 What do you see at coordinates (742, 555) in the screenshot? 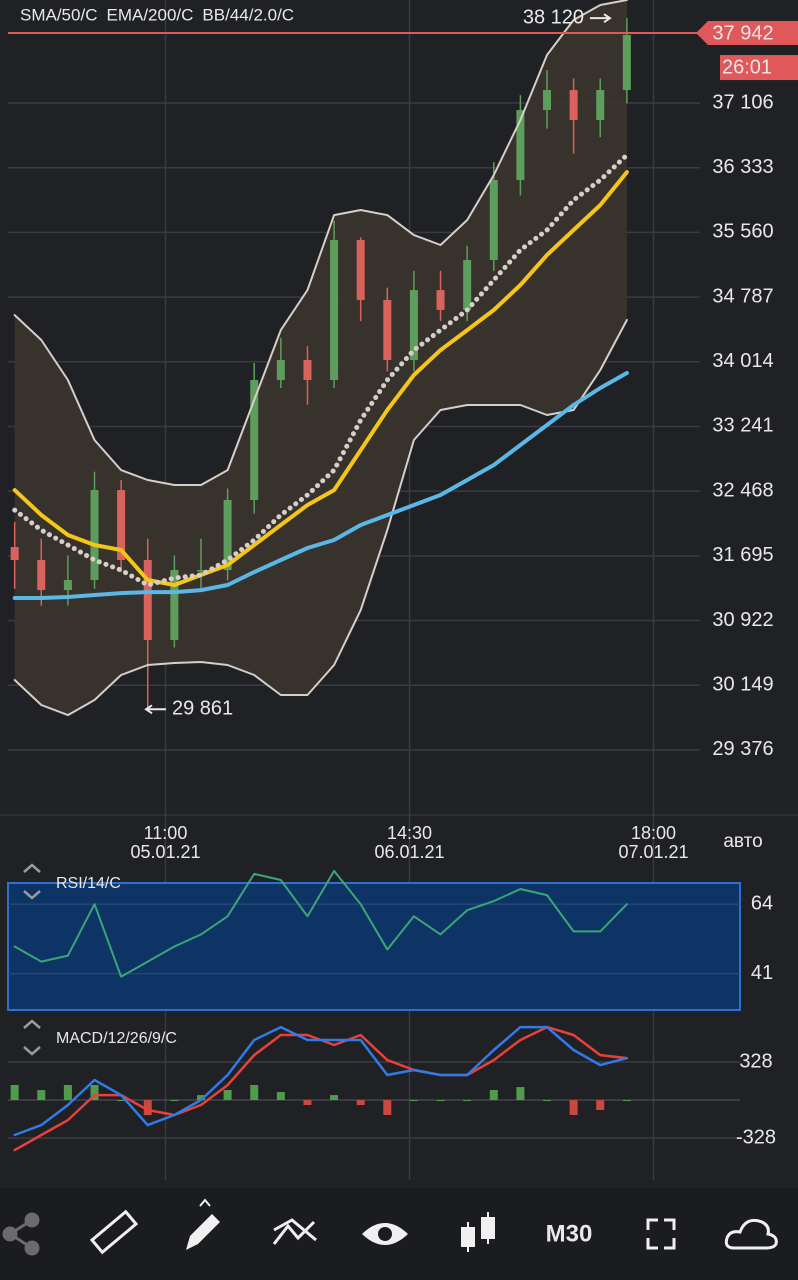
I see `y-tick-label: 31 695` at bounding box center [742, 555].